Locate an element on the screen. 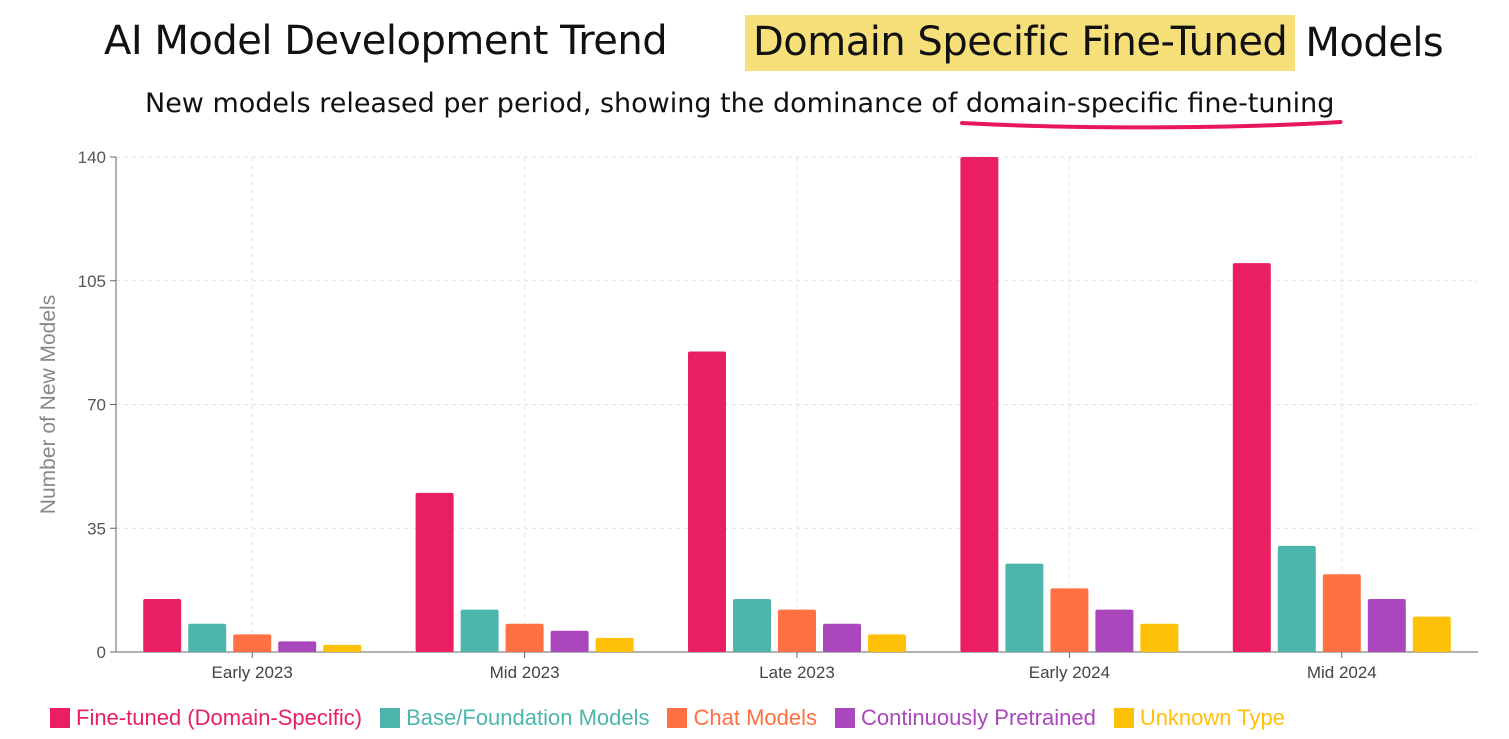 The height and width of the screenshot is (739, 1509). legend-label-3: Chat Models is located at coordinates (755, 717).